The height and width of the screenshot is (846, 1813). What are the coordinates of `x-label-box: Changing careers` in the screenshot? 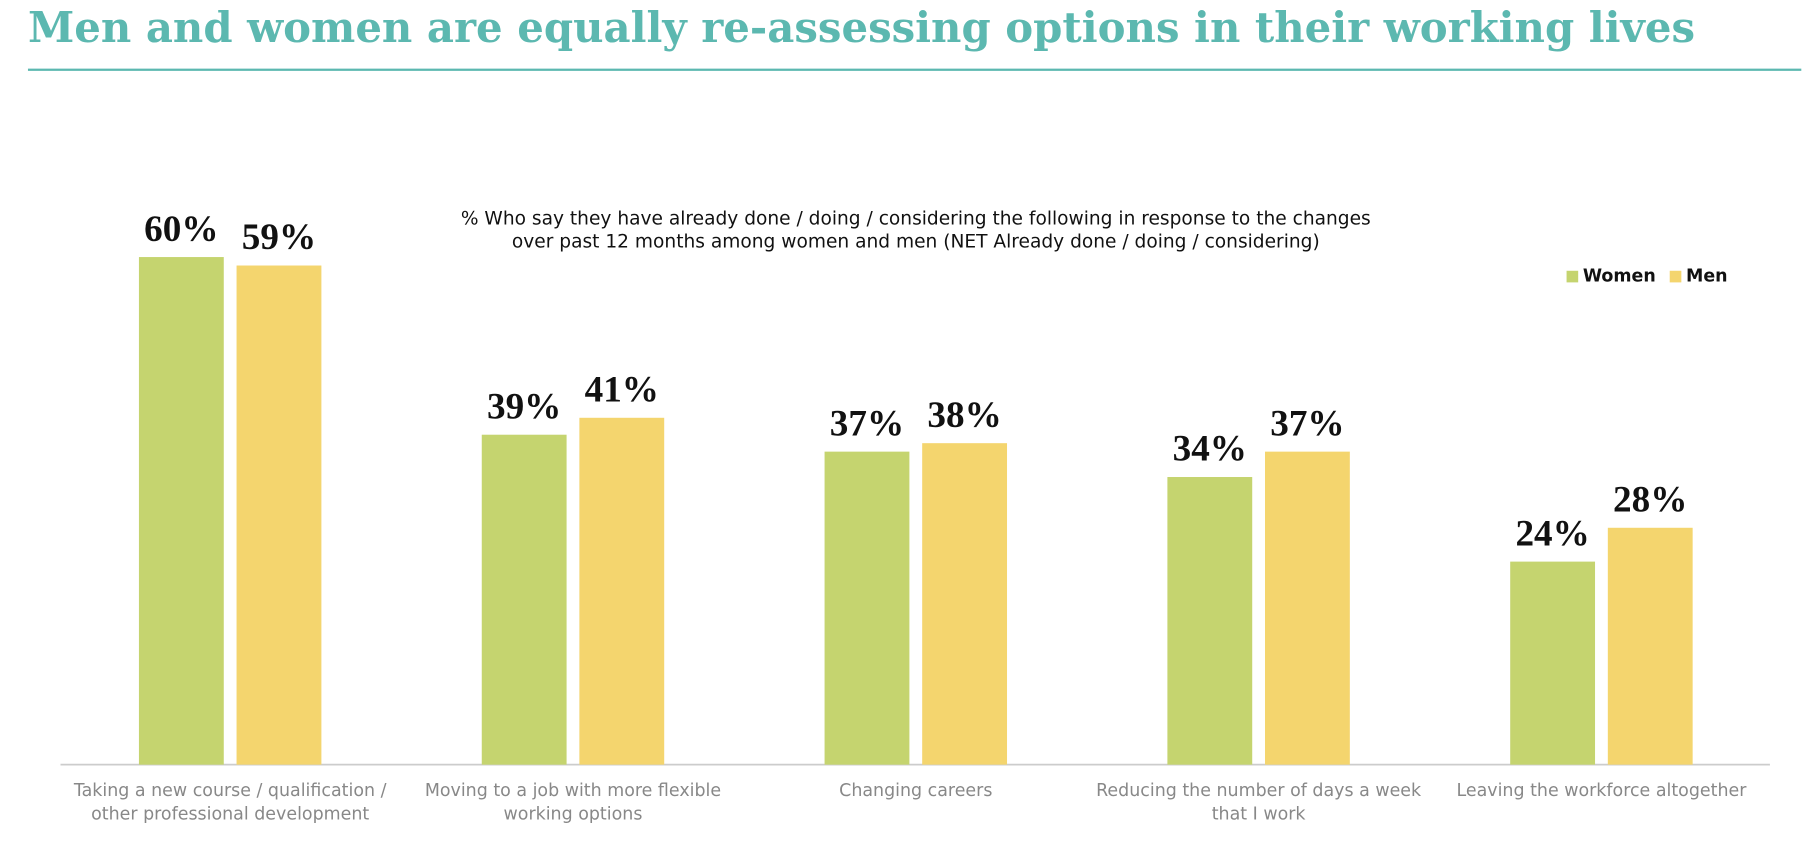 It's located at (916, 790).